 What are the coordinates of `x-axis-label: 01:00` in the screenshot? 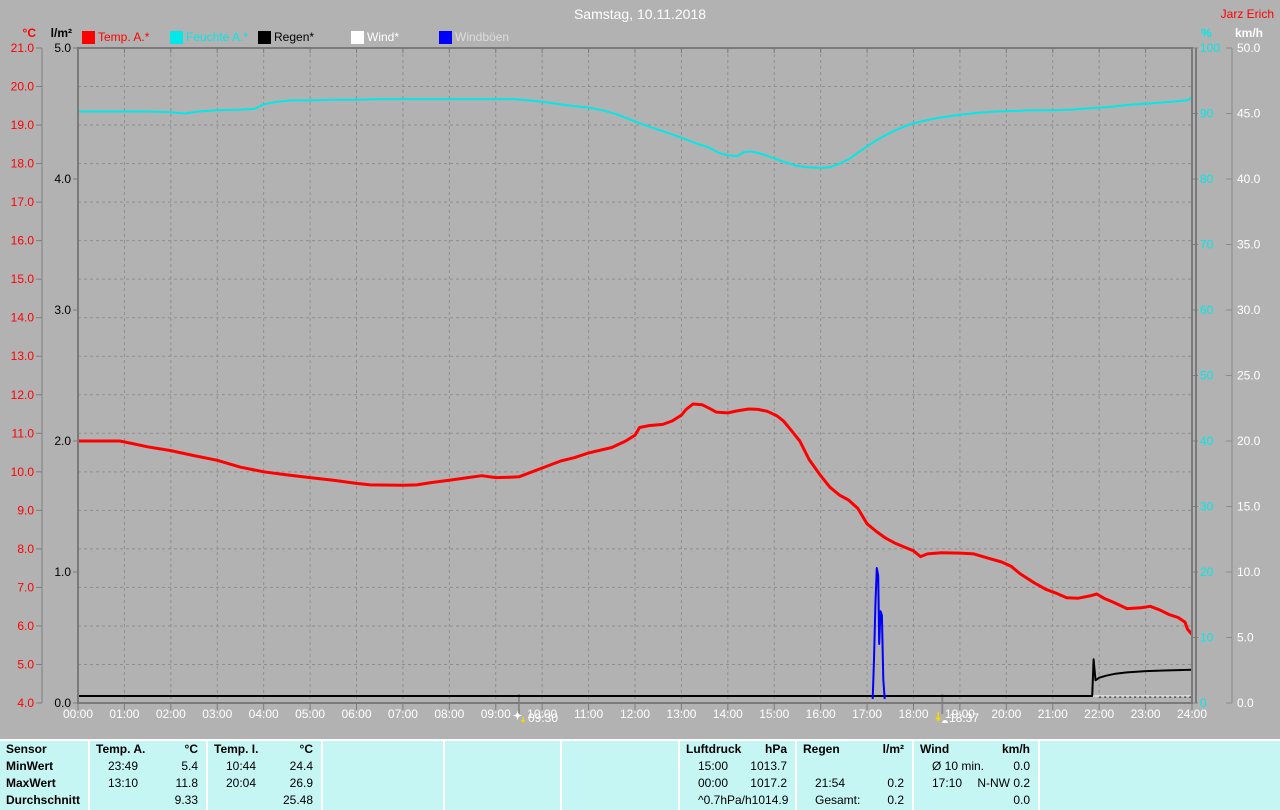 It's located at (124, 714).